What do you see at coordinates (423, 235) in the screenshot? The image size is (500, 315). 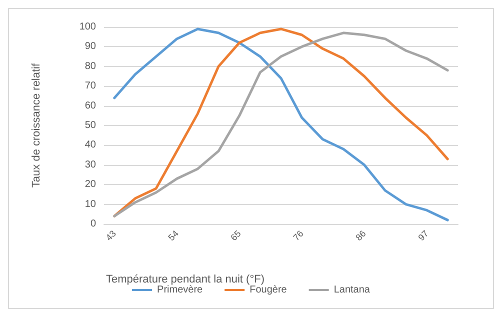 I see `x-tick-label: 97` at bounding box center [423, 235].